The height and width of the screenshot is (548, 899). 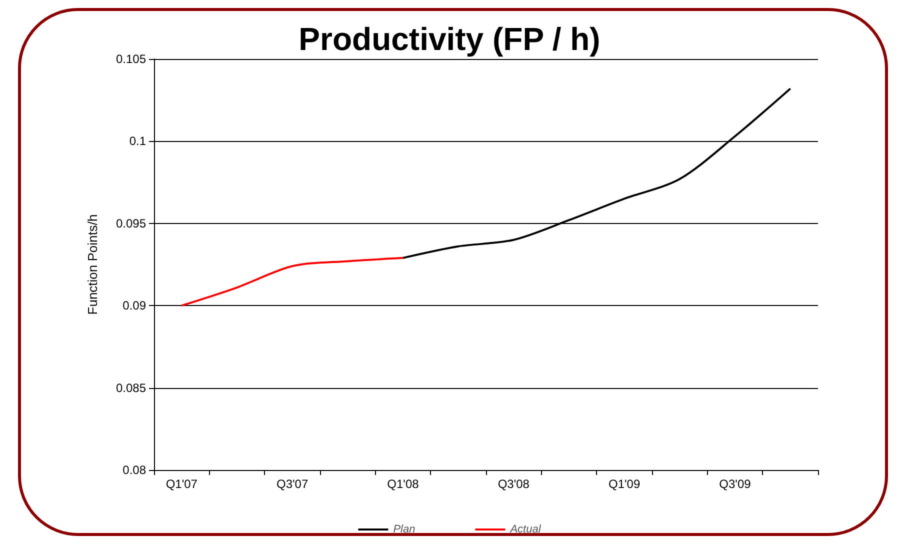 What do you see at coordinates (134, 470) in the screenshot?
I see `y-tick-label: 0.08` at bounding box center [134, 470].